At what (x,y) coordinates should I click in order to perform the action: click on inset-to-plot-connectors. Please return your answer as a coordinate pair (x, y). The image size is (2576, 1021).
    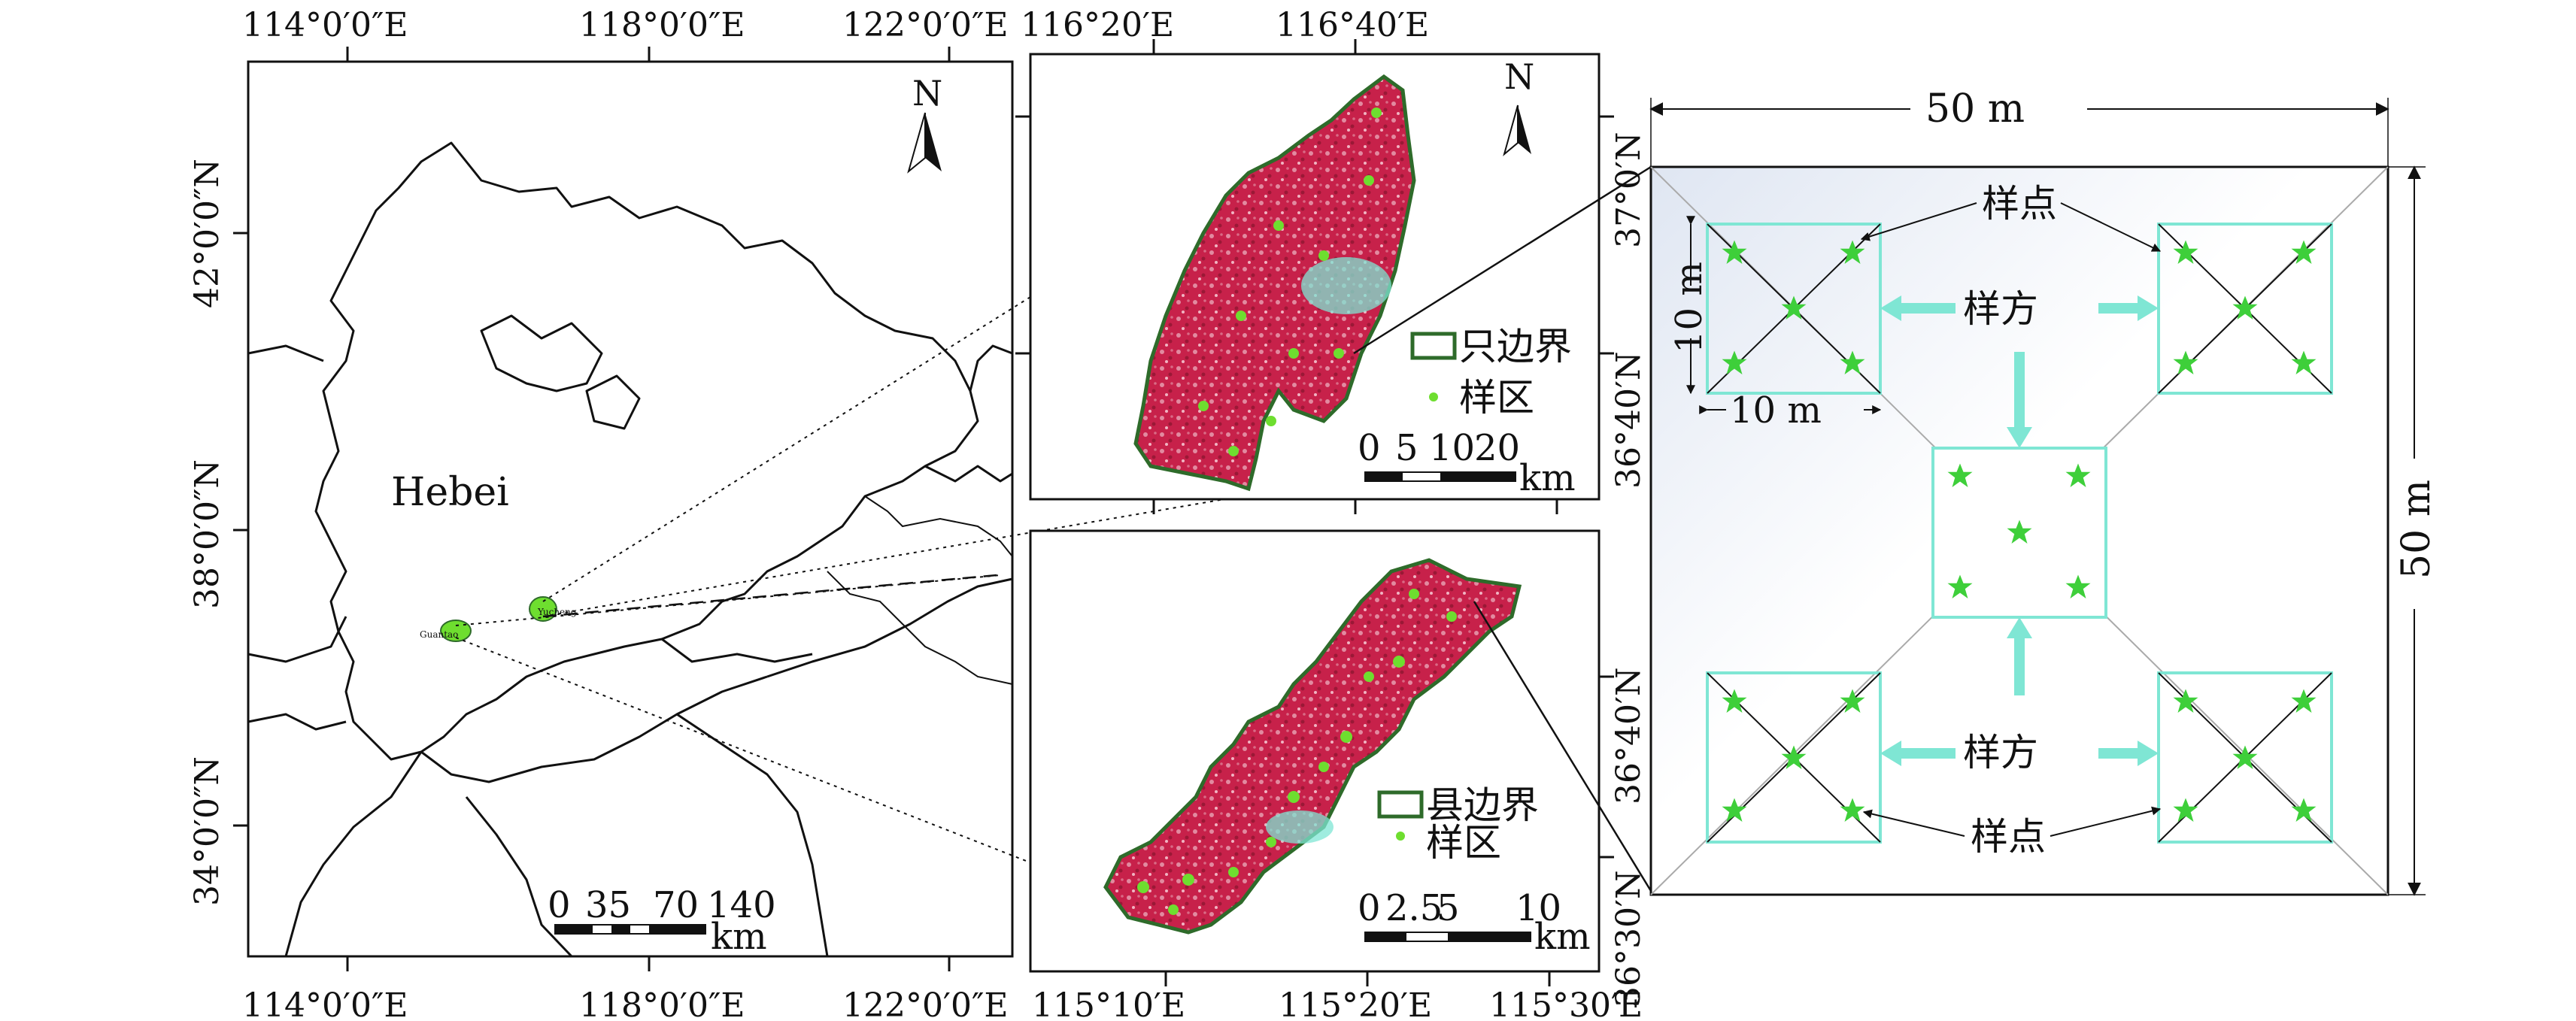
    Looking at the image, I should click on (1502, 528).